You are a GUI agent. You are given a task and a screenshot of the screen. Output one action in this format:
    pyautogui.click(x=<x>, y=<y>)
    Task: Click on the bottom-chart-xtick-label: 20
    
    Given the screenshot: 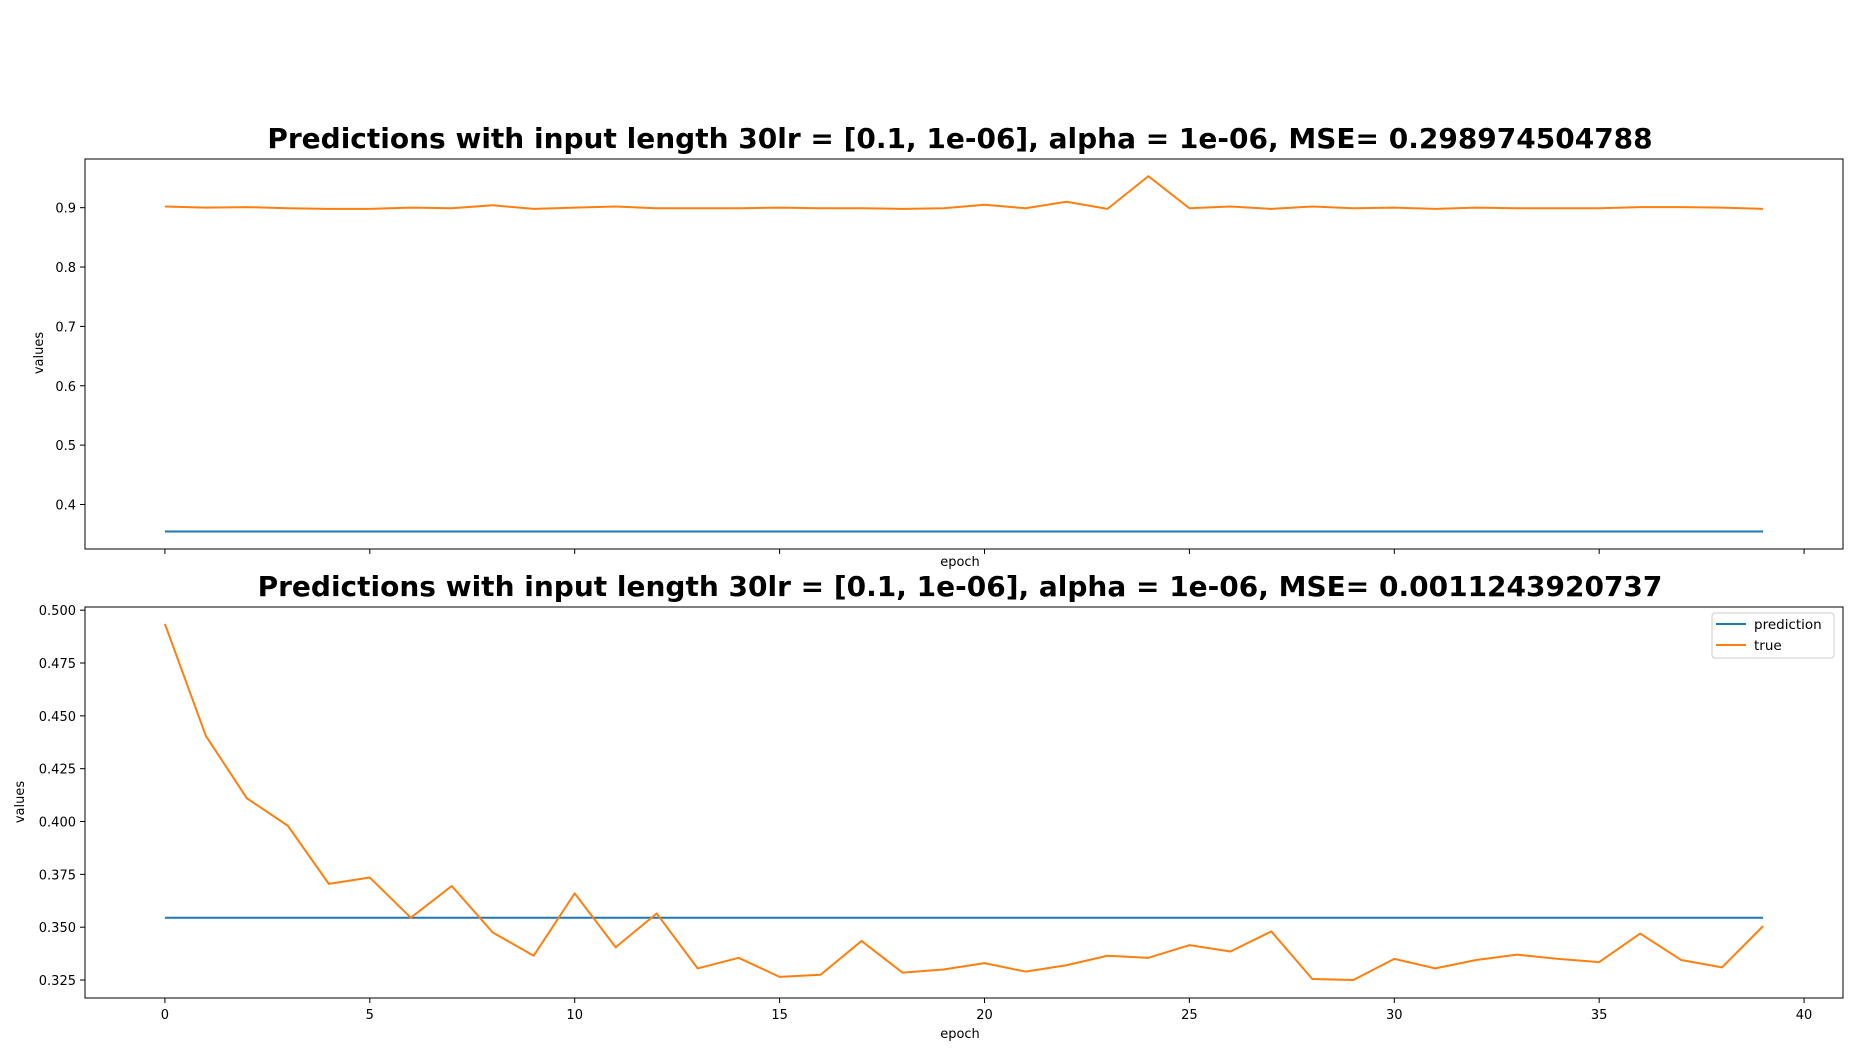 What is the action you would take?
    pyautogui.click(x=984, y=1015)
    